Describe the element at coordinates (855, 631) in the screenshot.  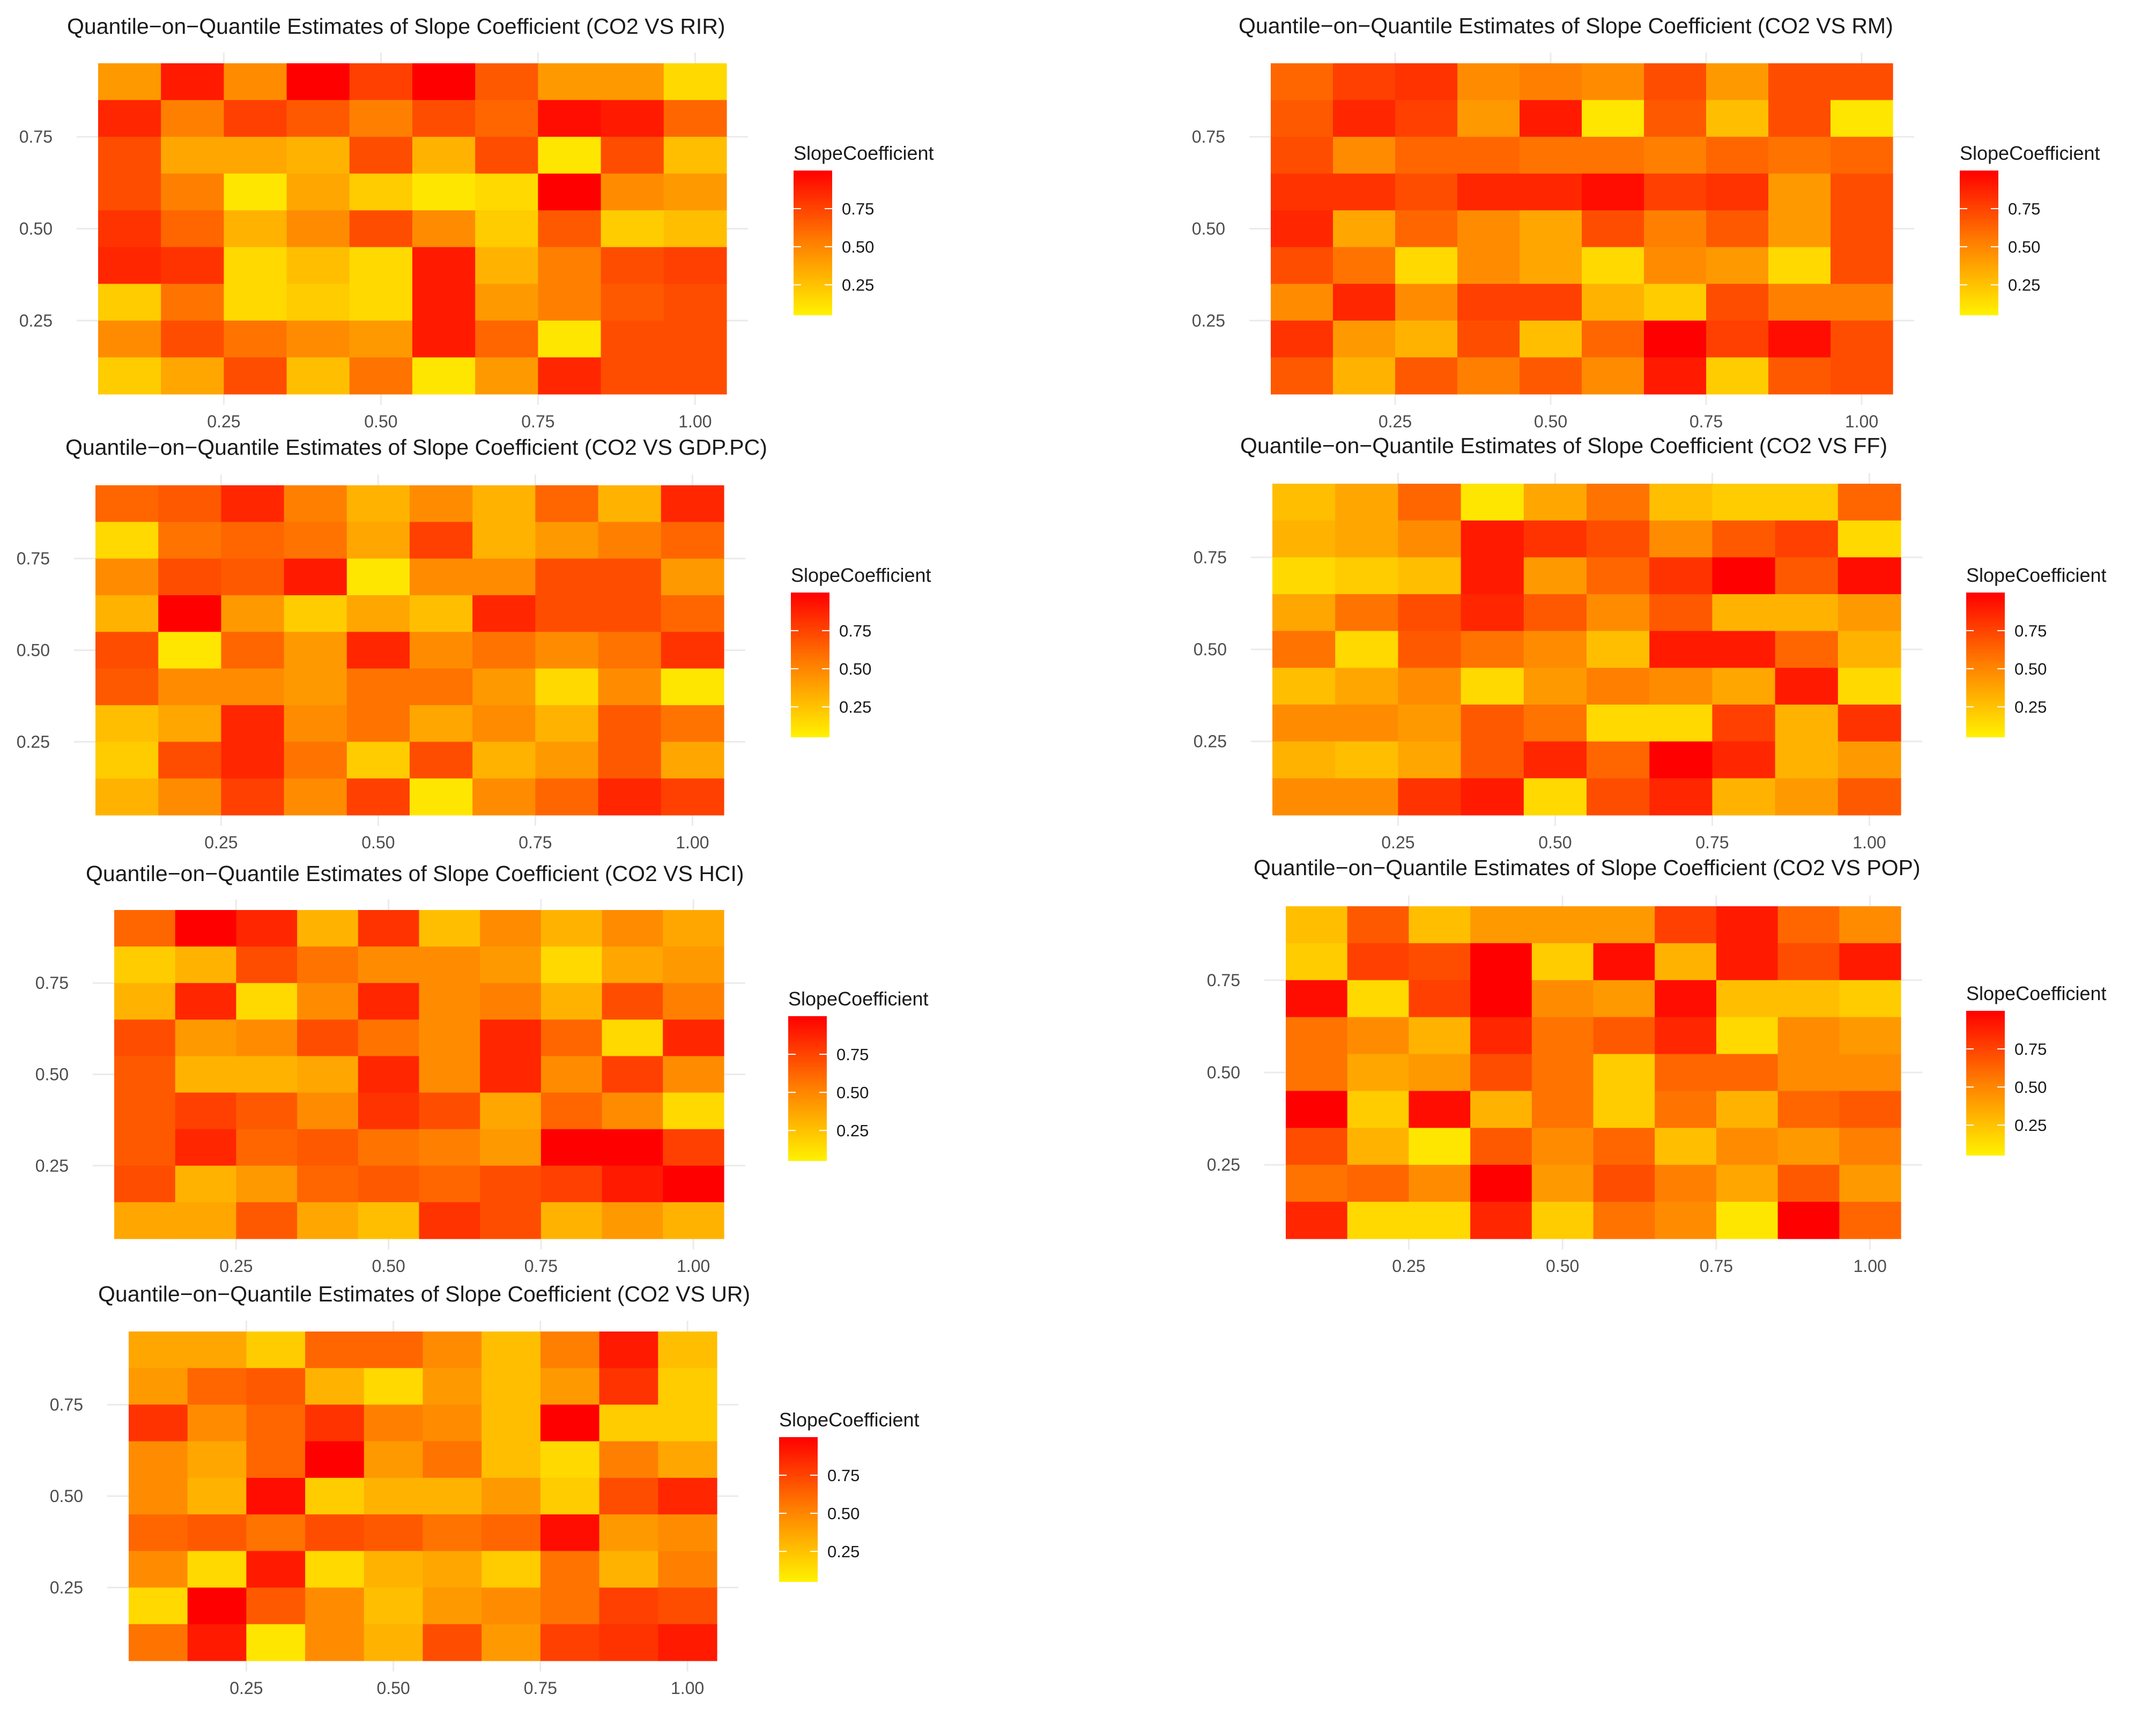
I see `legend-tick-label: 0.75` at that location.